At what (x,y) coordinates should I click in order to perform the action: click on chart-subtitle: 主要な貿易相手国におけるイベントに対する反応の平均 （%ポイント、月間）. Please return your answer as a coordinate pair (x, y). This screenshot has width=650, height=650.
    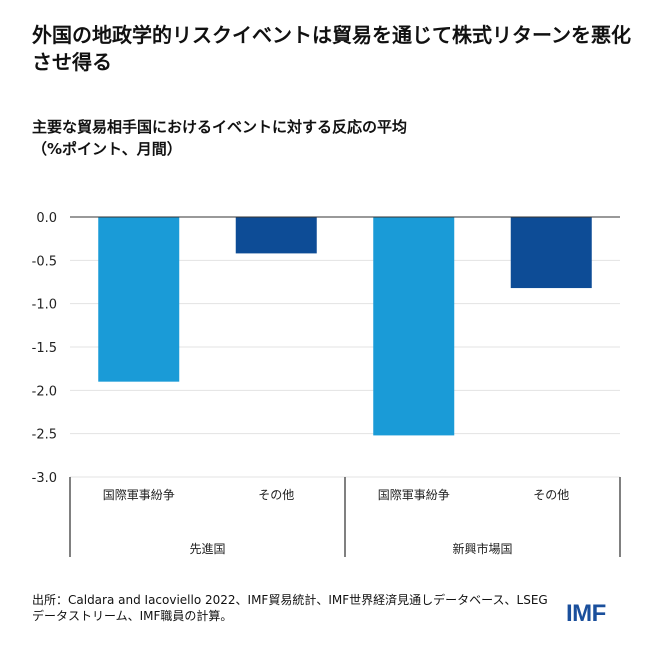
    Looking at the image, I should click on (219, 138).